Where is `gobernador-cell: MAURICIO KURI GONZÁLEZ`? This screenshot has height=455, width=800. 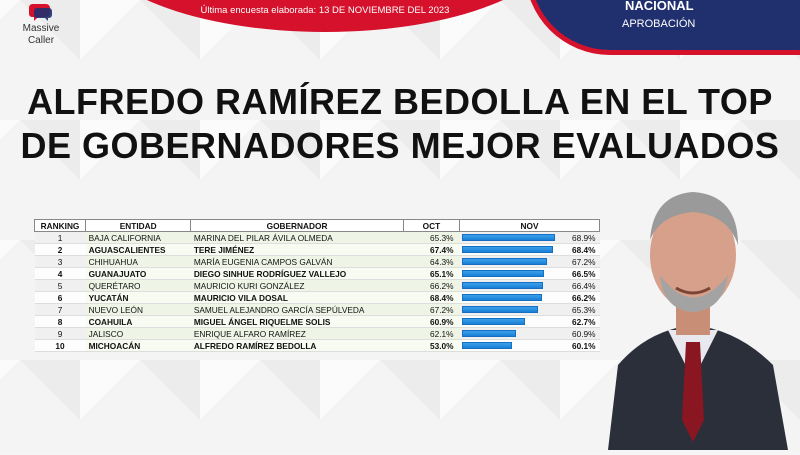
gobernador-cell: MAURICIO KURI GONZÁLEZ is located at coordinates (297, 285).